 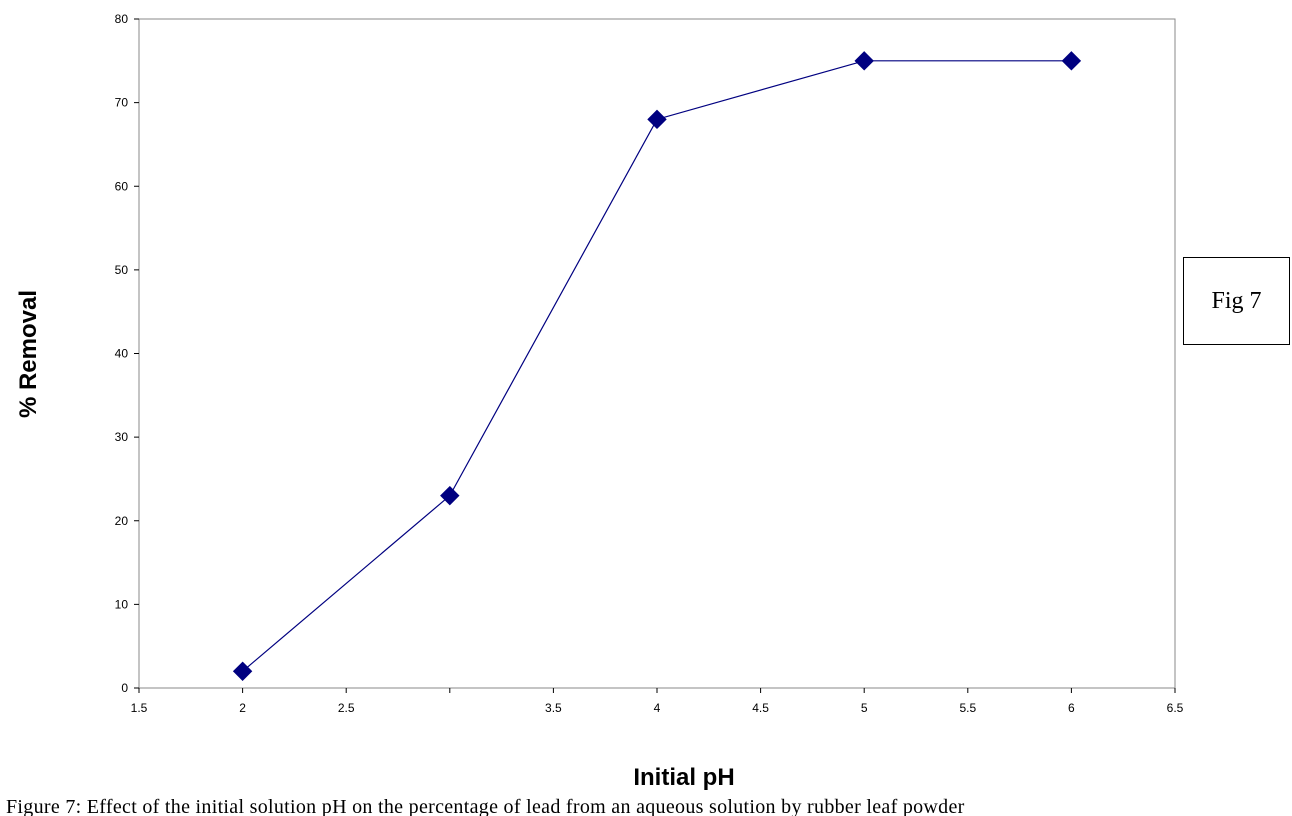 I want to click on figure-label: Fig 7, so click(x=1236, y=300).